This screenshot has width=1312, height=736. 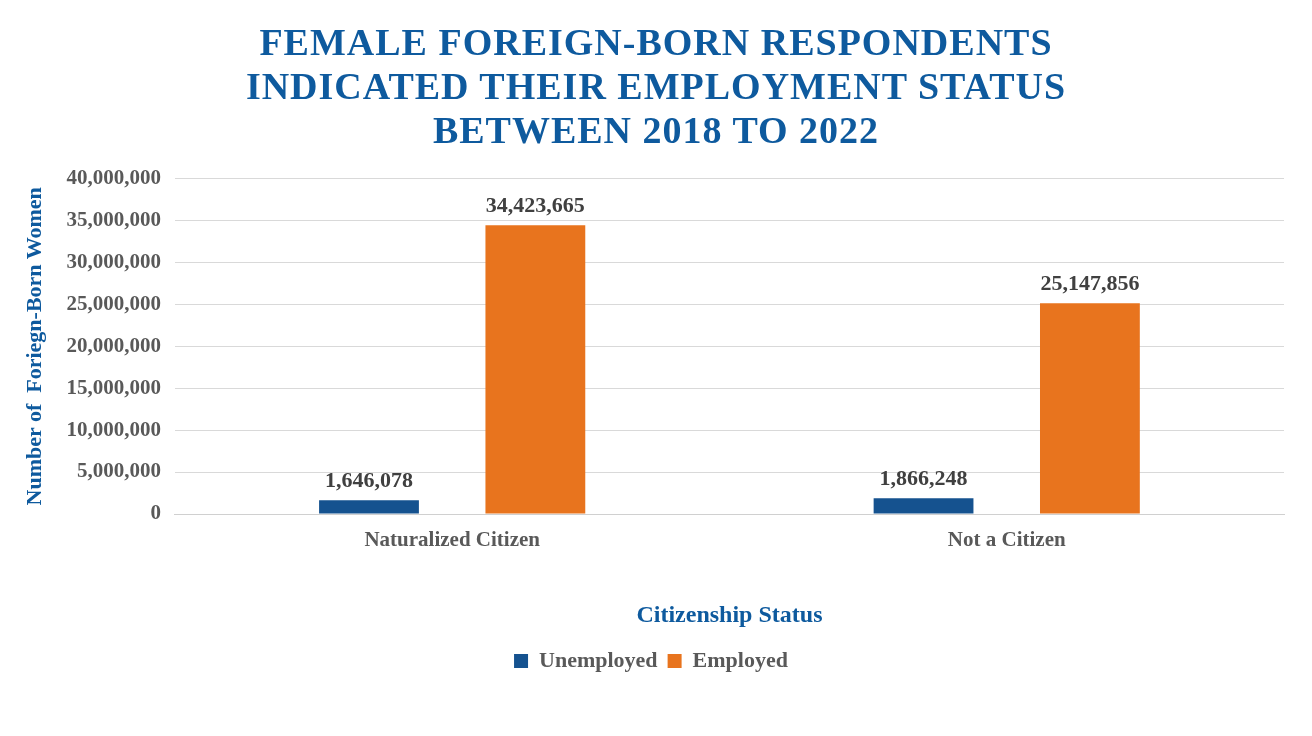 I want to click on data-label: 1,866,248, so click(x=923, y=478).